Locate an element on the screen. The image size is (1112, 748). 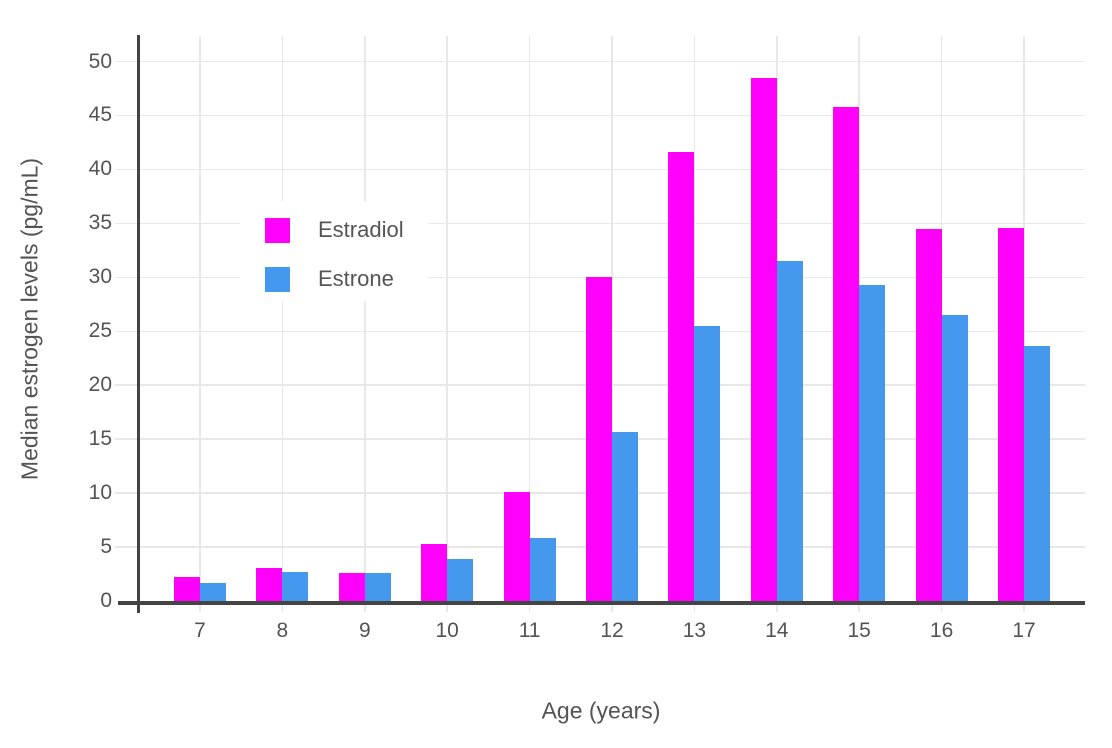
x-axis-line is located at coordinates (601, 603).